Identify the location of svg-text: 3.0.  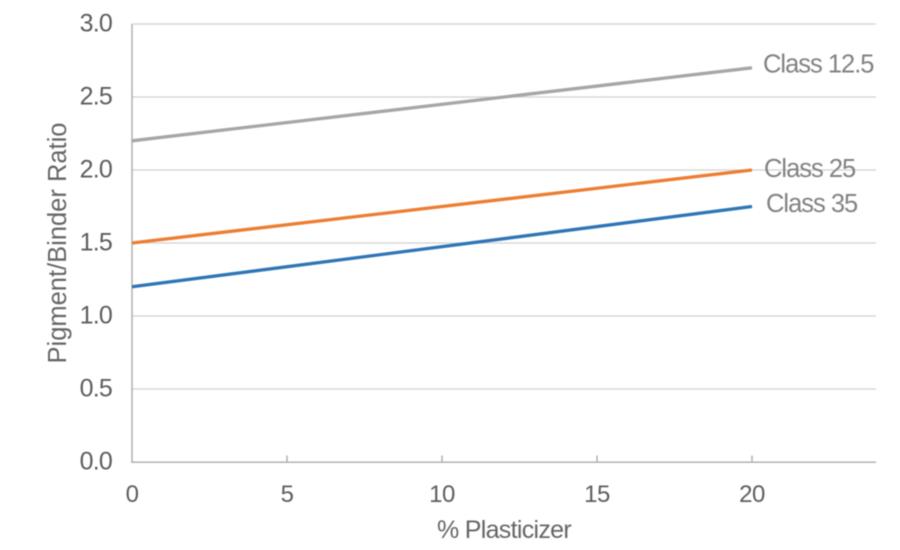
(96, 24).